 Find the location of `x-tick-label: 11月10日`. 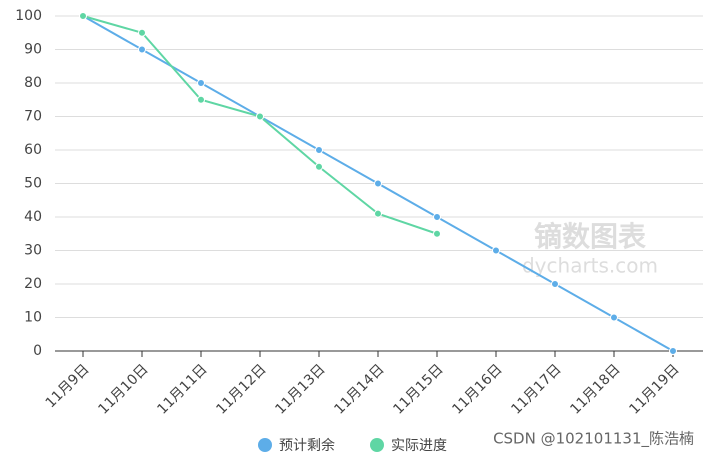

x-tick-label: 11月10日 is located at coordinates (123, 389).